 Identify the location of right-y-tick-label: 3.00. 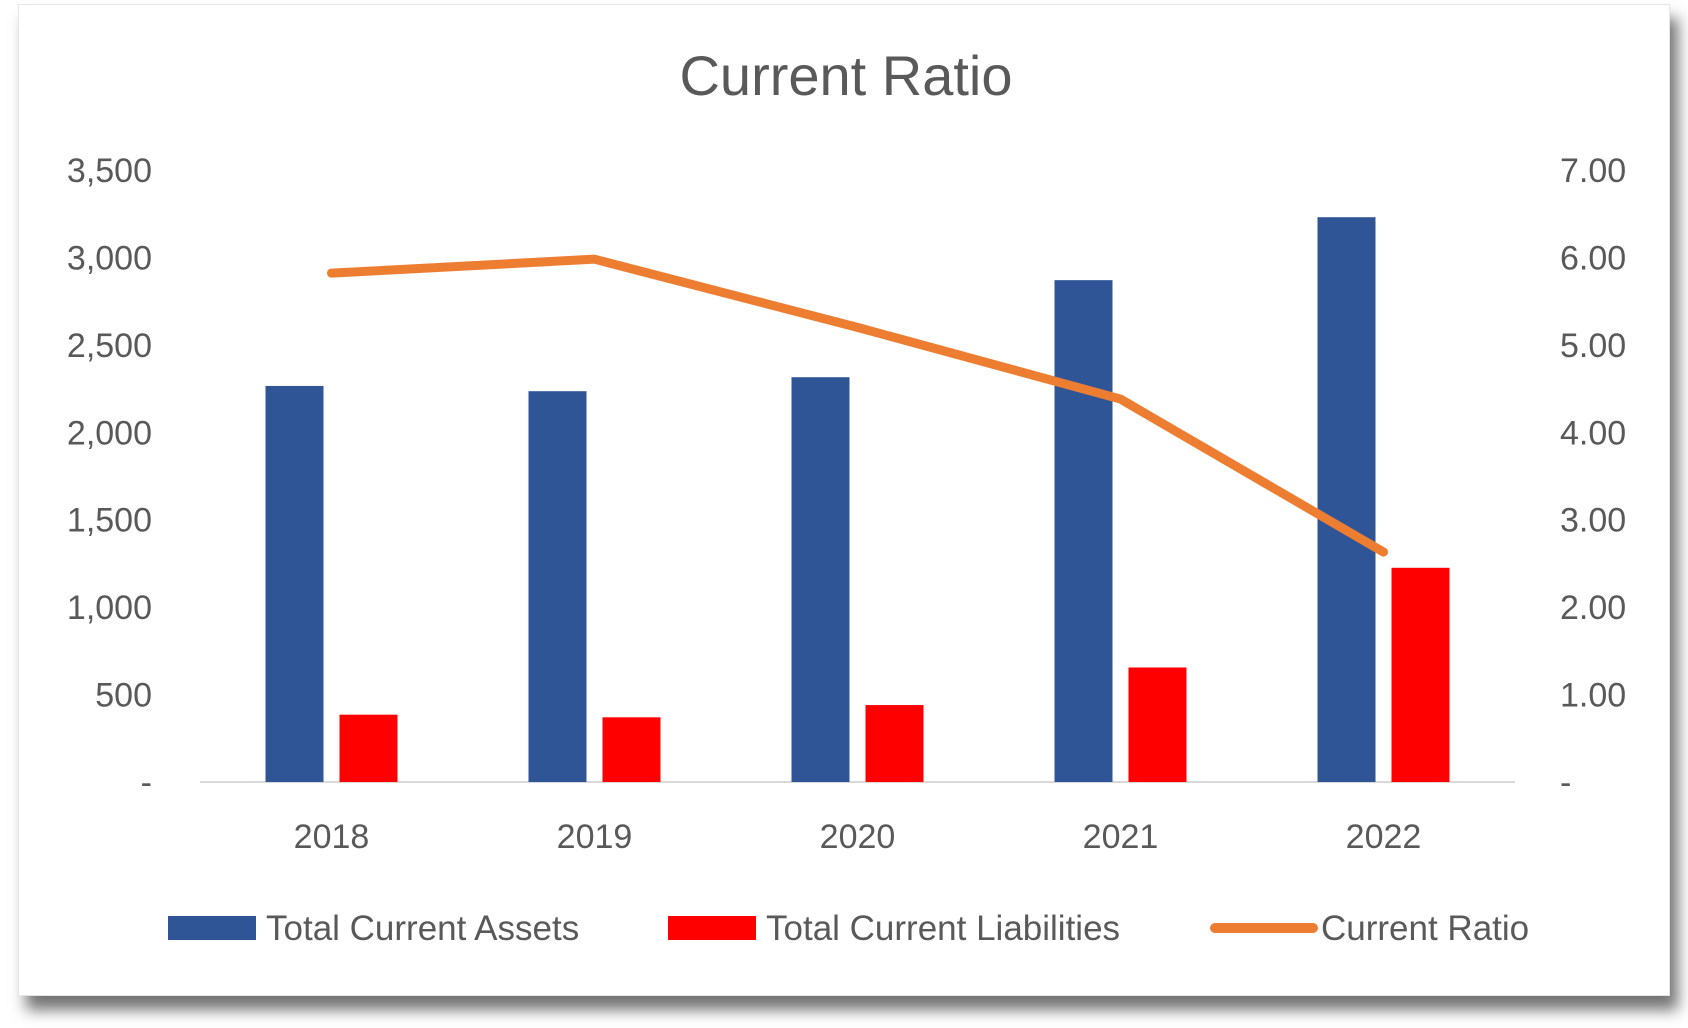
(1593, 521).